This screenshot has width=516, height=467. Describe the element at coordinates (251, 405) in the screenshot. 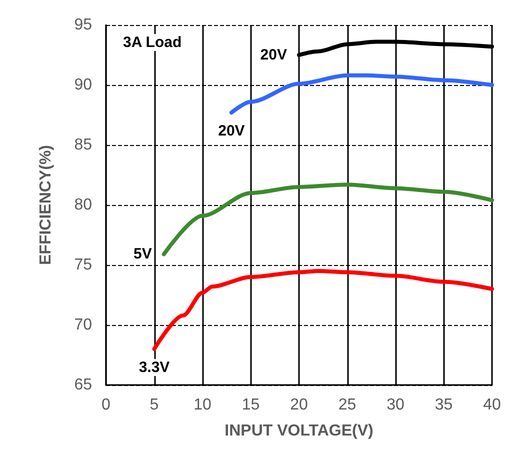

I see `x-tick-label: 15` at that location.